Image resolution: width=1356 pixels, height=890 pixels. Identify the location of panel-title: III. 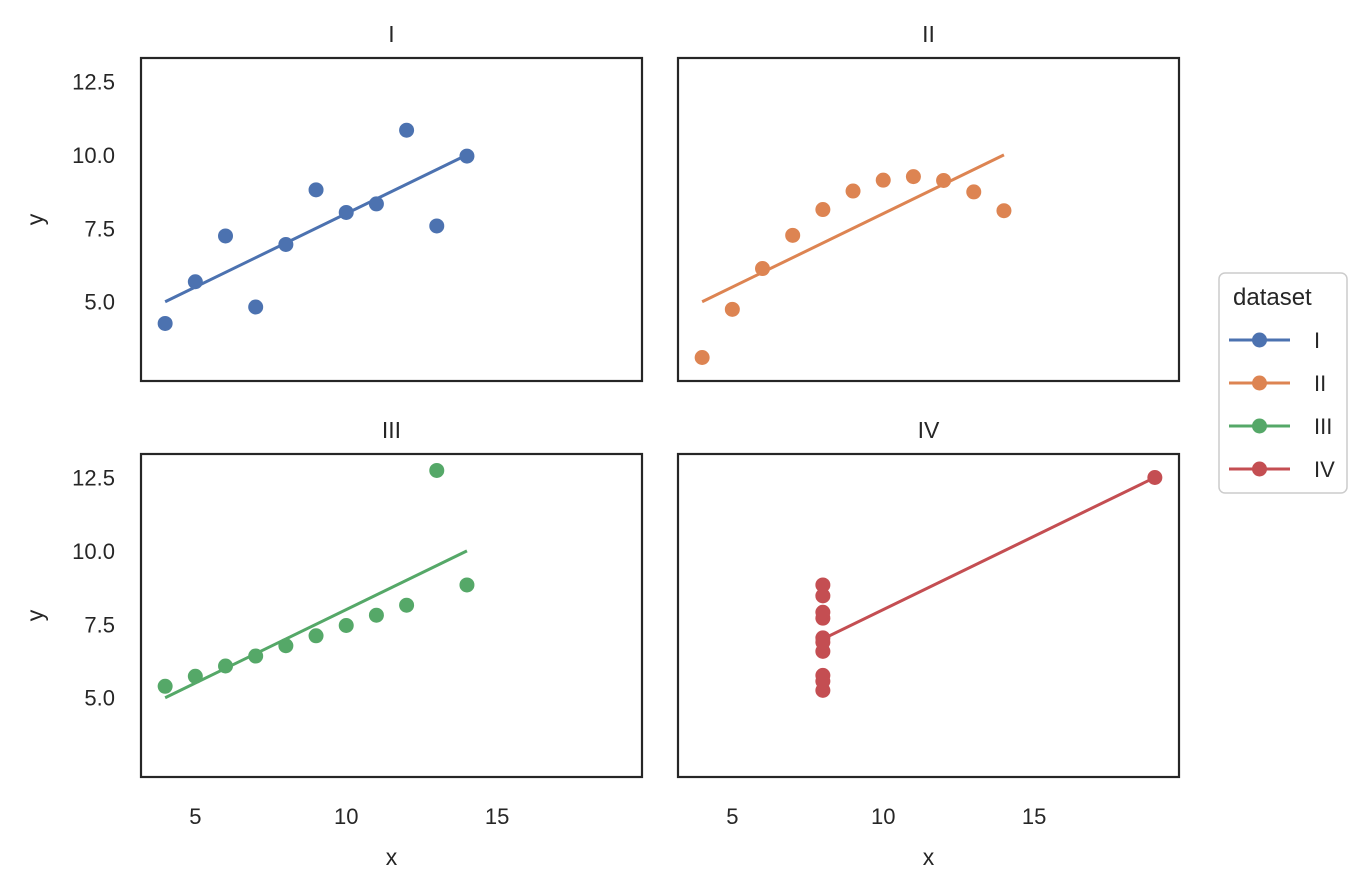
(391, 430).